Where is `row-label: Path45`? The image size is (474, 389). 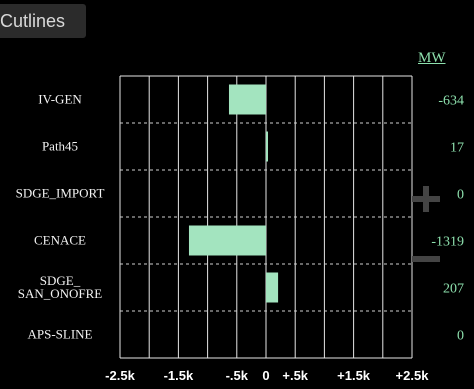
row-label: Path45 is located at coordinates (60, 146).